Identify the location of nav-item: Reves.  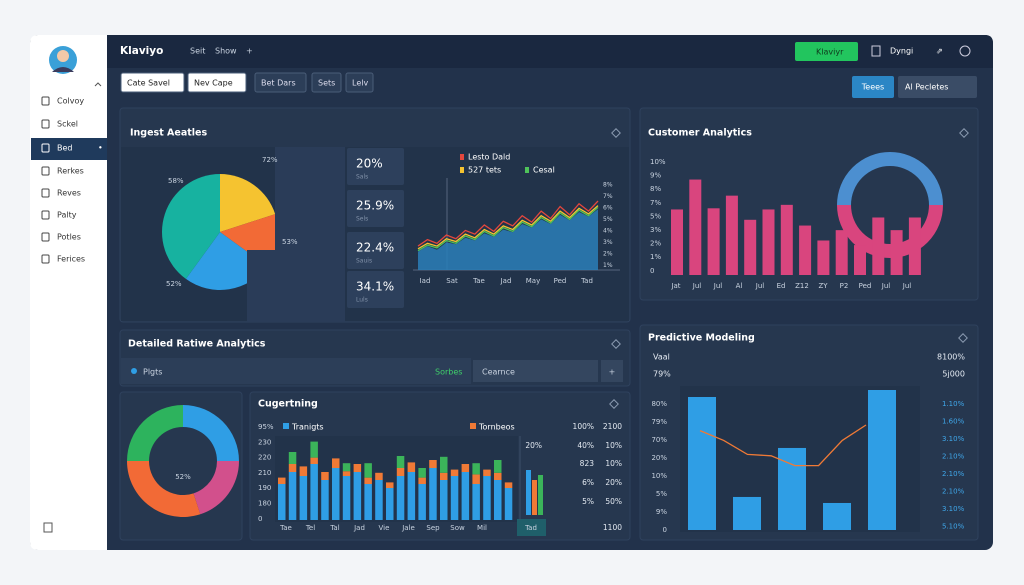
(69, 193).